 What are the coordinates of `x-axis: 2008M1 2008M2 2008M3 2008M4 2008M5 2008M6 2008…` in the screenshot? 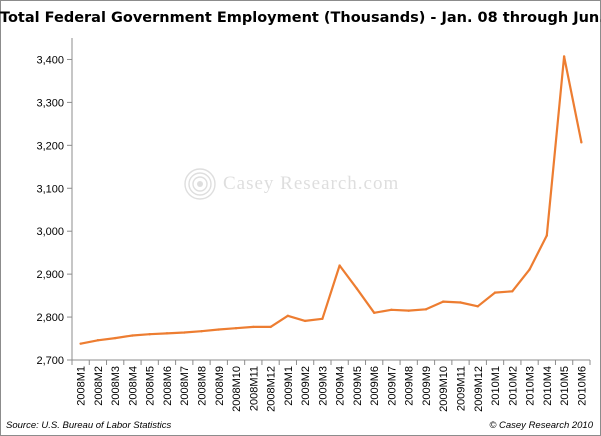 It's located at (331, 385).